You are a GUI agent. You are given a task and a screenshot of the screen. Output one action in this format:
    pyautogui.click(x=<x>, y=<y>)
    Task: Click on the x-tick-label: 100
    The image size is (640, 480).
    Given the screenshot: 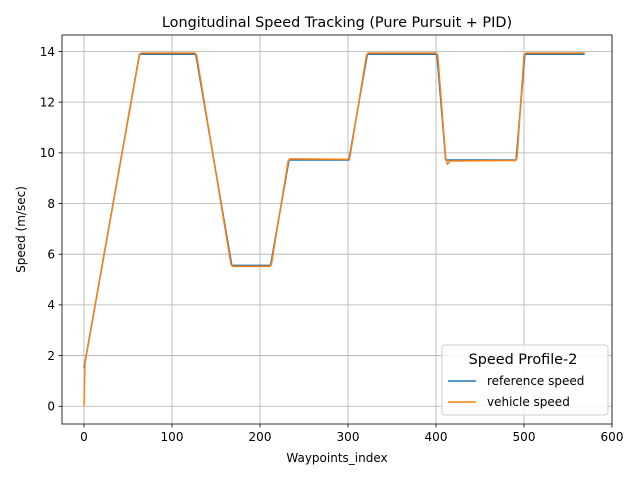 What is the action you would take?
    pyautogui.click(x=172, y=437)
    